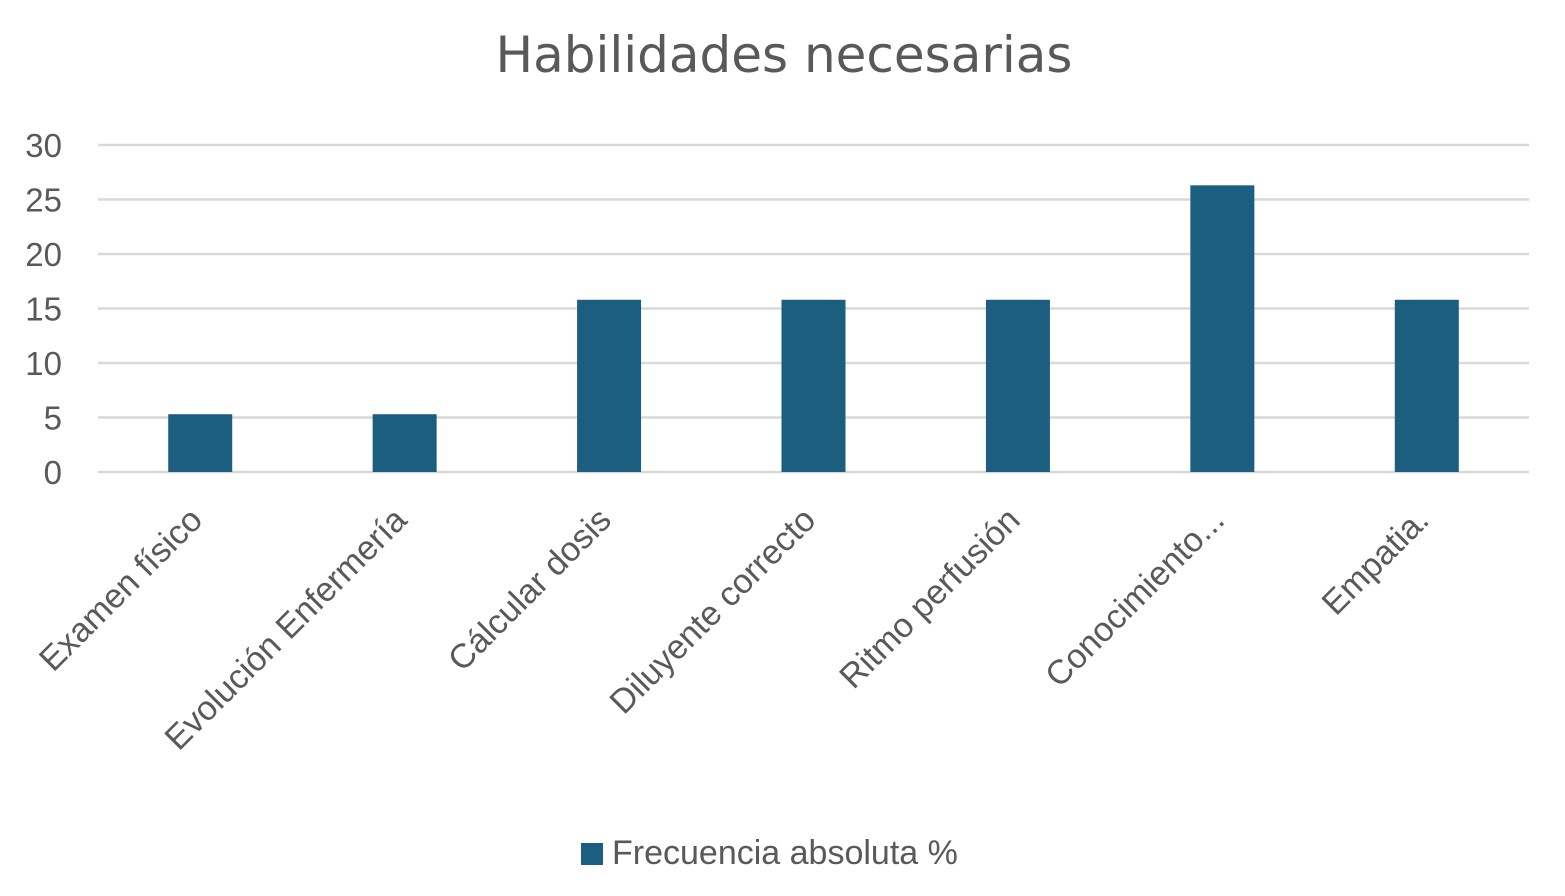 The height and width of the screenshot is (896, 1565). Describe the element at coordinates (1376, 562) in the screenshot. I see `x-category-label: Empatia.` at that location.